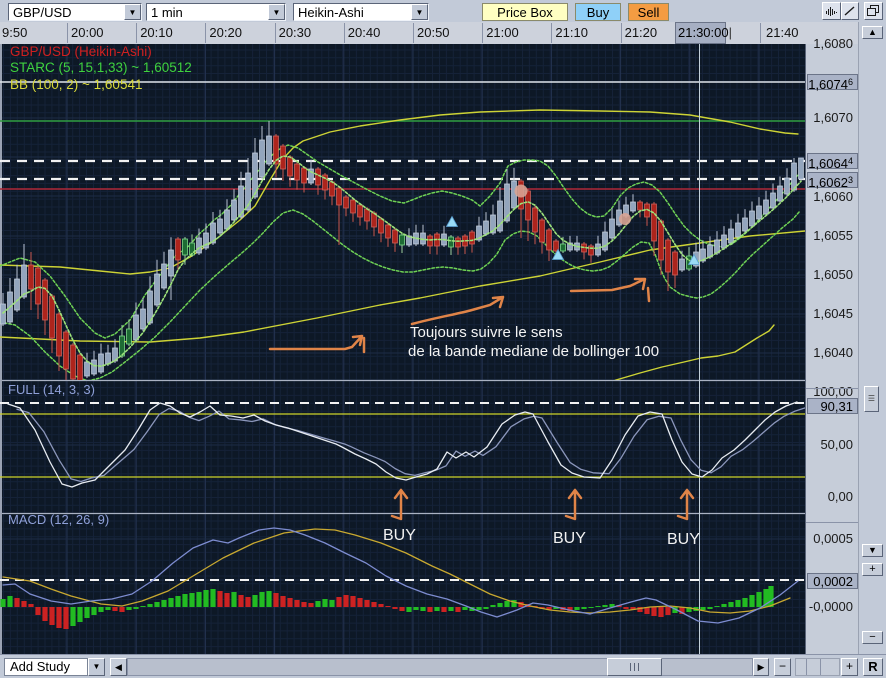 The image size is (886, 678). What do you see at coordinates (533, 351) in the screenshot?
I see `svg-text:de la bande mediane de bolling: de la bande mediane de bollinger 100` at bounding box center [533, 351].